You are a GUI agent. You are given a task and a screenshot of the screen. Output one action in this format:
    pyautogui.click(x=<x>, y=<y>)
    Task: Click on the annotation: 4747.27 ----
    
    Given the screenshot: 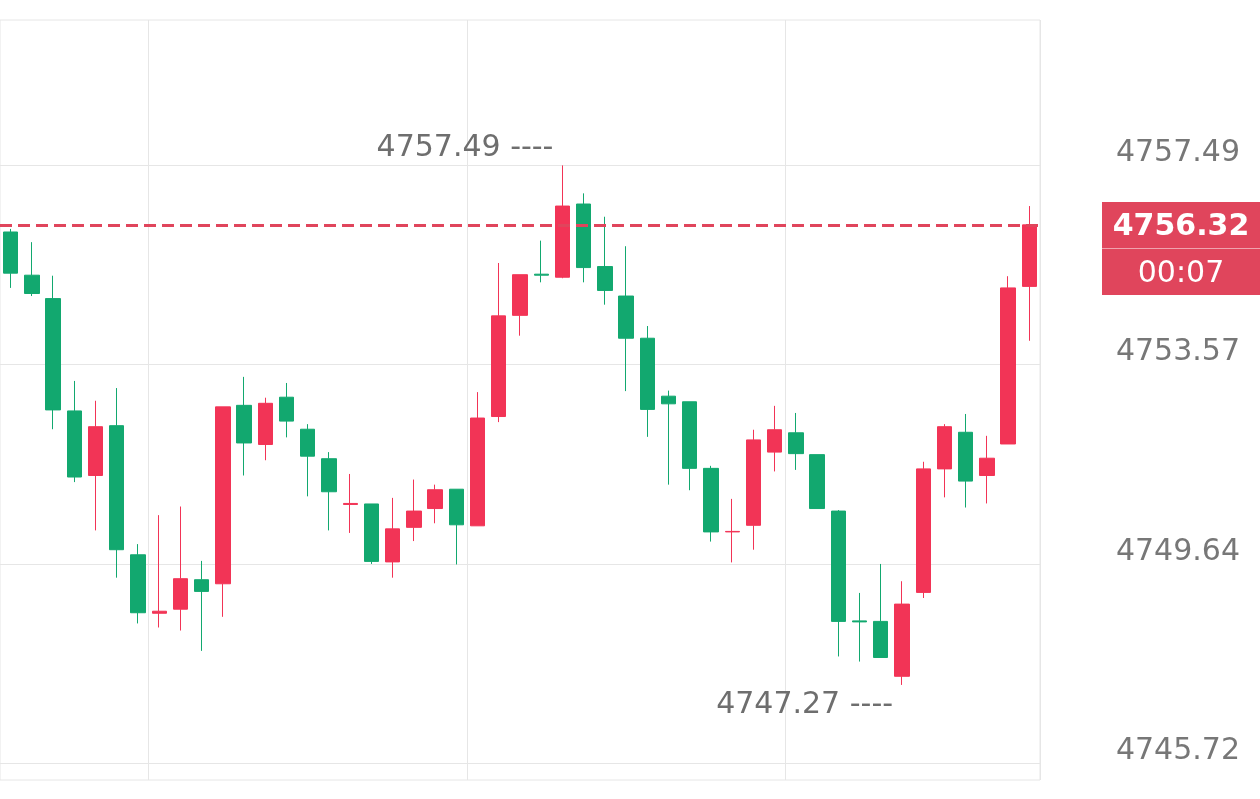 What is the action you would take?
    pyautogui.click(x=805, y=703)
    